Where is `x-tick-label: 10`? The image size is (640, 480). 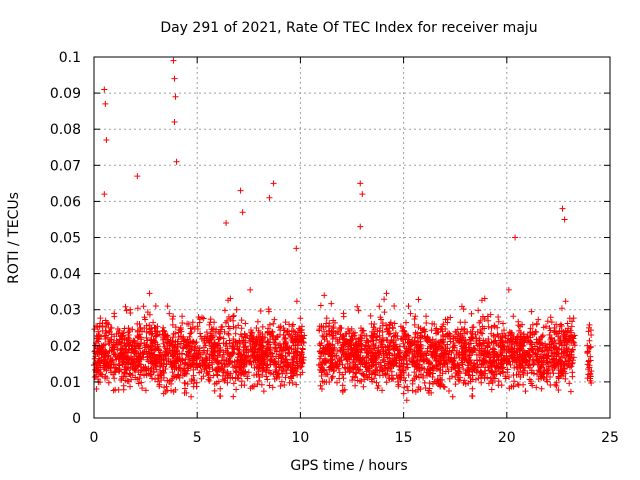
x-tick-label: 10 is located at coordinates (300, 438).